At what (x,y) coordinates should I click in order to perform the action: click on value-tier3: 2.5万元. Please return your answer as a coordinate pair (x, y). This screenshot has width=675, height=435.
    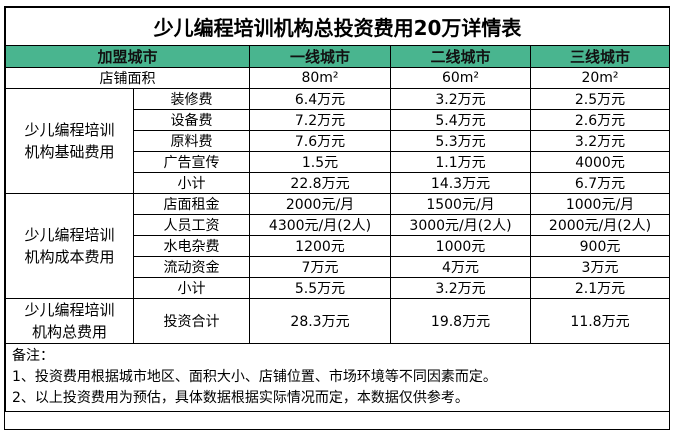
    Looking at the image, I should click on (600, 99).